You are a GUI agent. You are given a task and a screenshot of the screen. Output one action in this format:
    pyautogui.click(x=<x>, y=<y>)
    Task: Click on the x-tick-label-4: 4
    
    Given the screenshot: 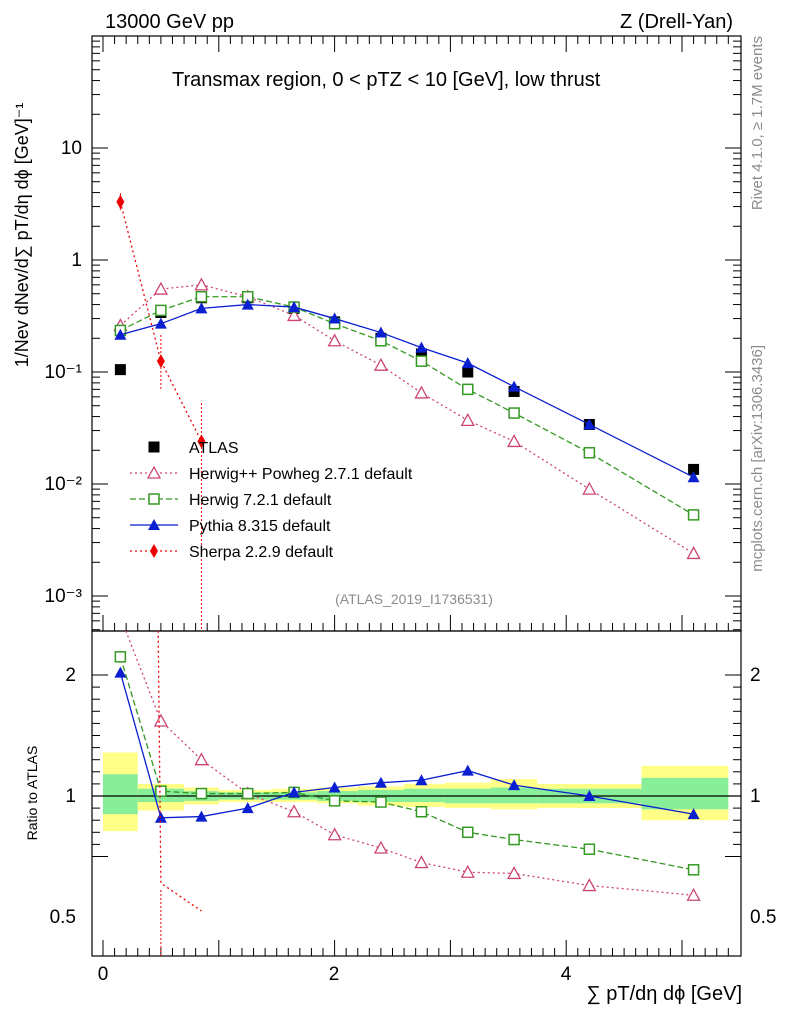 What is the action you would take?
    pyautogui.click(x=566, y=974)
    